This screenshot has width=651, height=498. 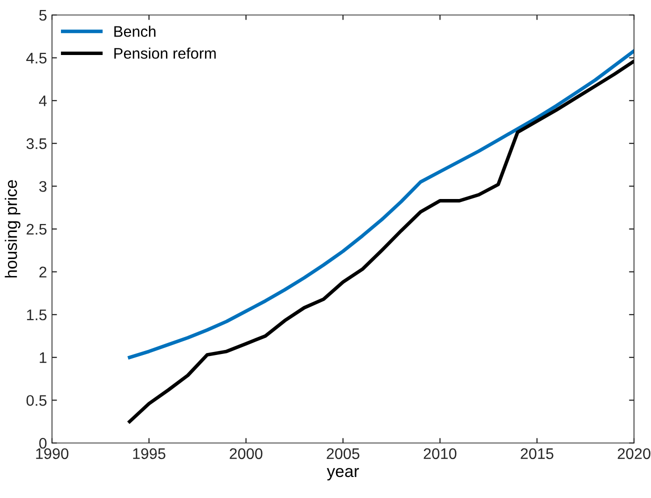 What do you see at coordinates (36, 229) in the screenshot?
I see `y-tick-label: 2.5` at bounding box center [36, 229].